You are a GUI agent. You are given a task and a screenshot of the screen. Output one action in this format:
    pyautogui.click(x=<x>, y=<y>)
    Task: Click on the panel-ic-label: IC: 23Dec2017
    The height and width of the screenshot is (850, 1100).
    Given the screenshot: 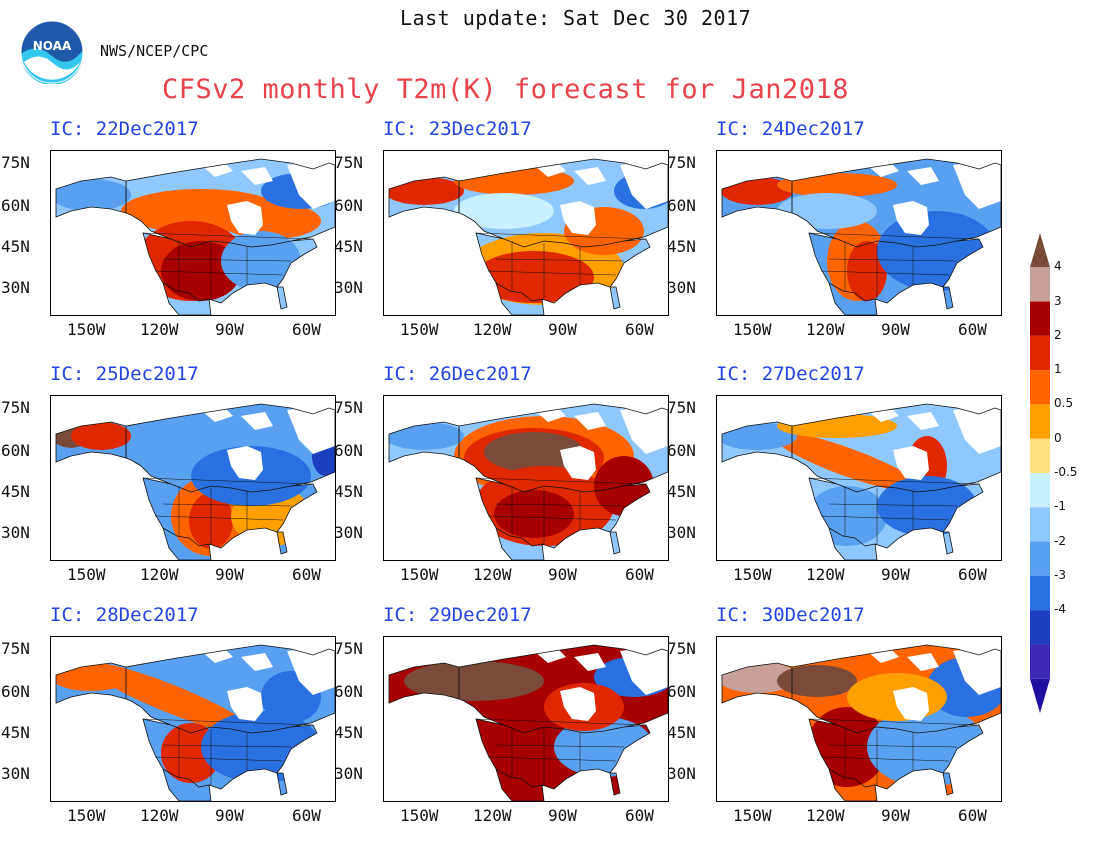 What is the action you would take?
    pyautogui.click(x=457, y=129)
    